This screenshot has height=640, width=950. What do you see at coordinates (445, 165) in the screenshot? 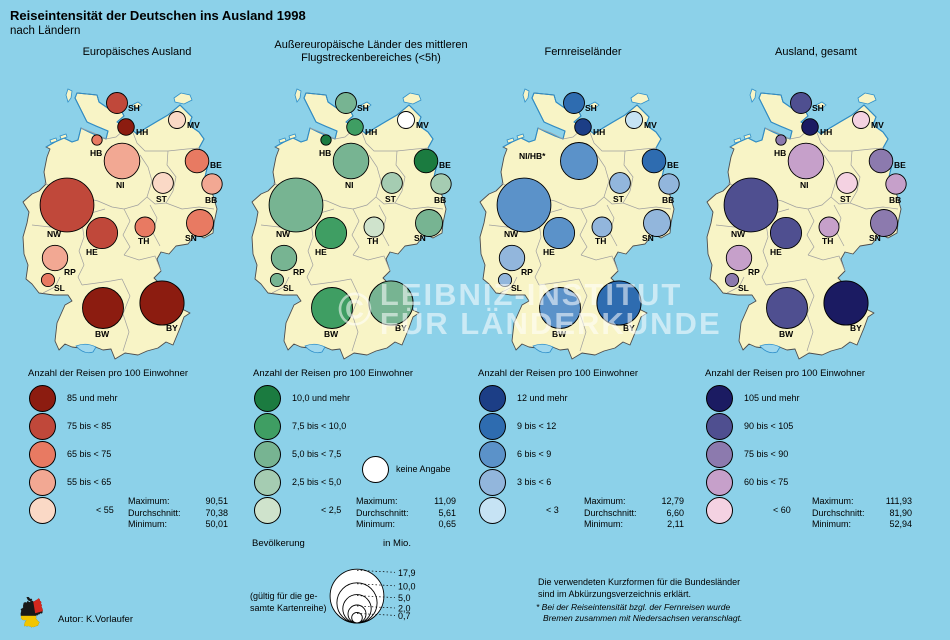
I see `aussereuropaeische-laender-label-BE: BE` at bounding box center [445, 165].